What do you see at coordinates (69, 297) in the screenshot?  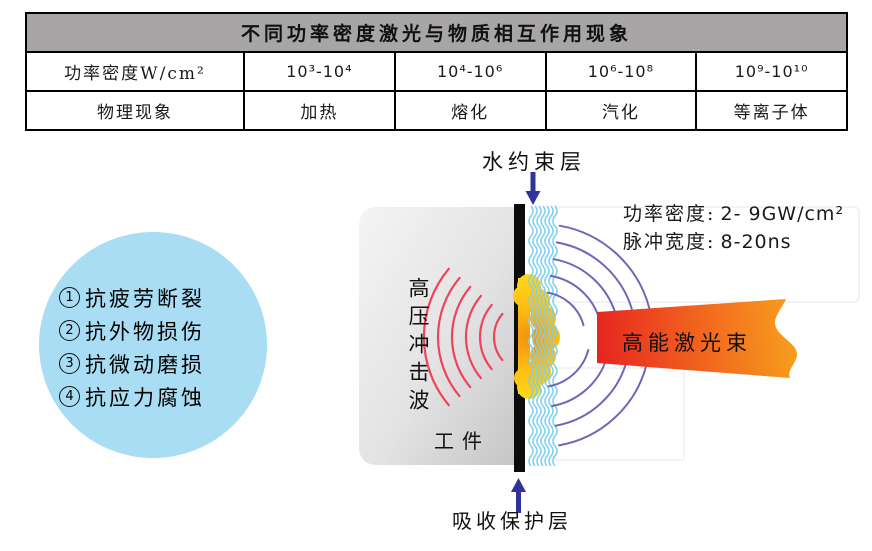 I see `circled-number: 1` at bounding box center [69, 297].